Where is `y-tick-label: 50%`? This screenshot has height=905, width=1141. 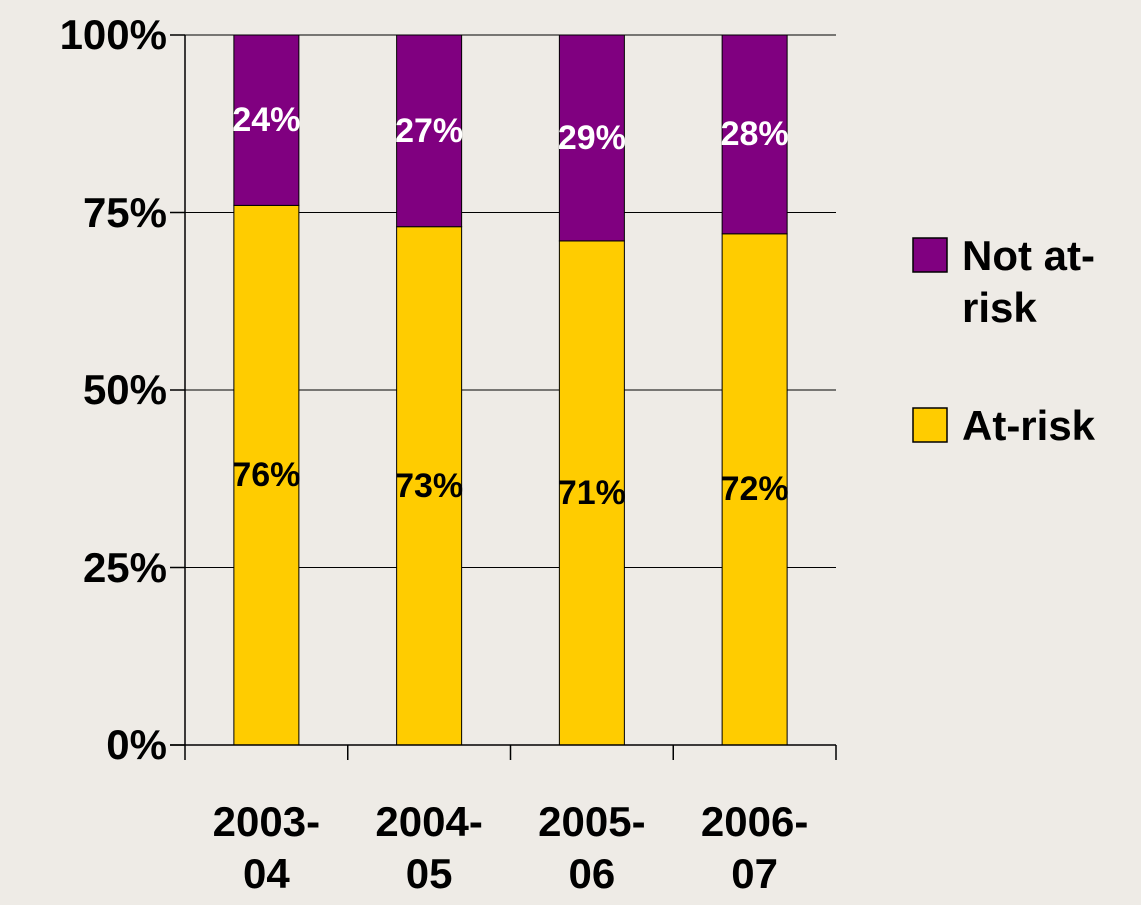 y-tick-label: 50% is located at coordinates (124, 389).